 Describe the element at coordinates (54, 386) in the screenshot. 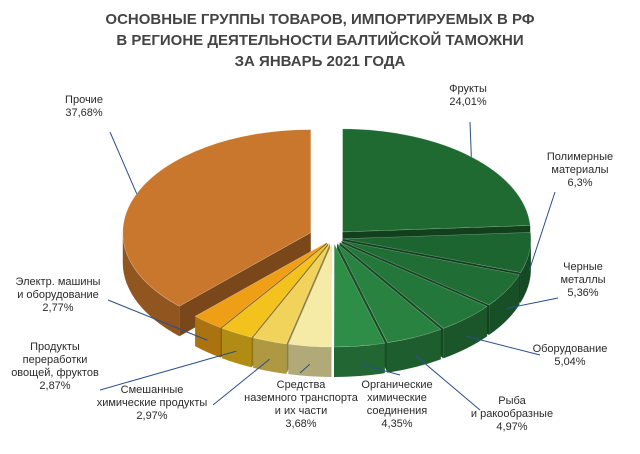

I see `slice-value-label: 2,87%` at that location.